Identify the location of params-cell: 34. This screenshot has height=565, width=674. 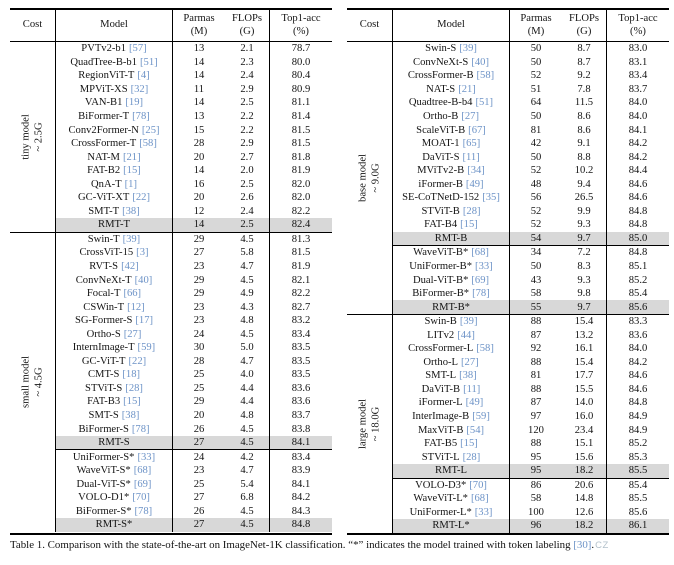
(536, 253).